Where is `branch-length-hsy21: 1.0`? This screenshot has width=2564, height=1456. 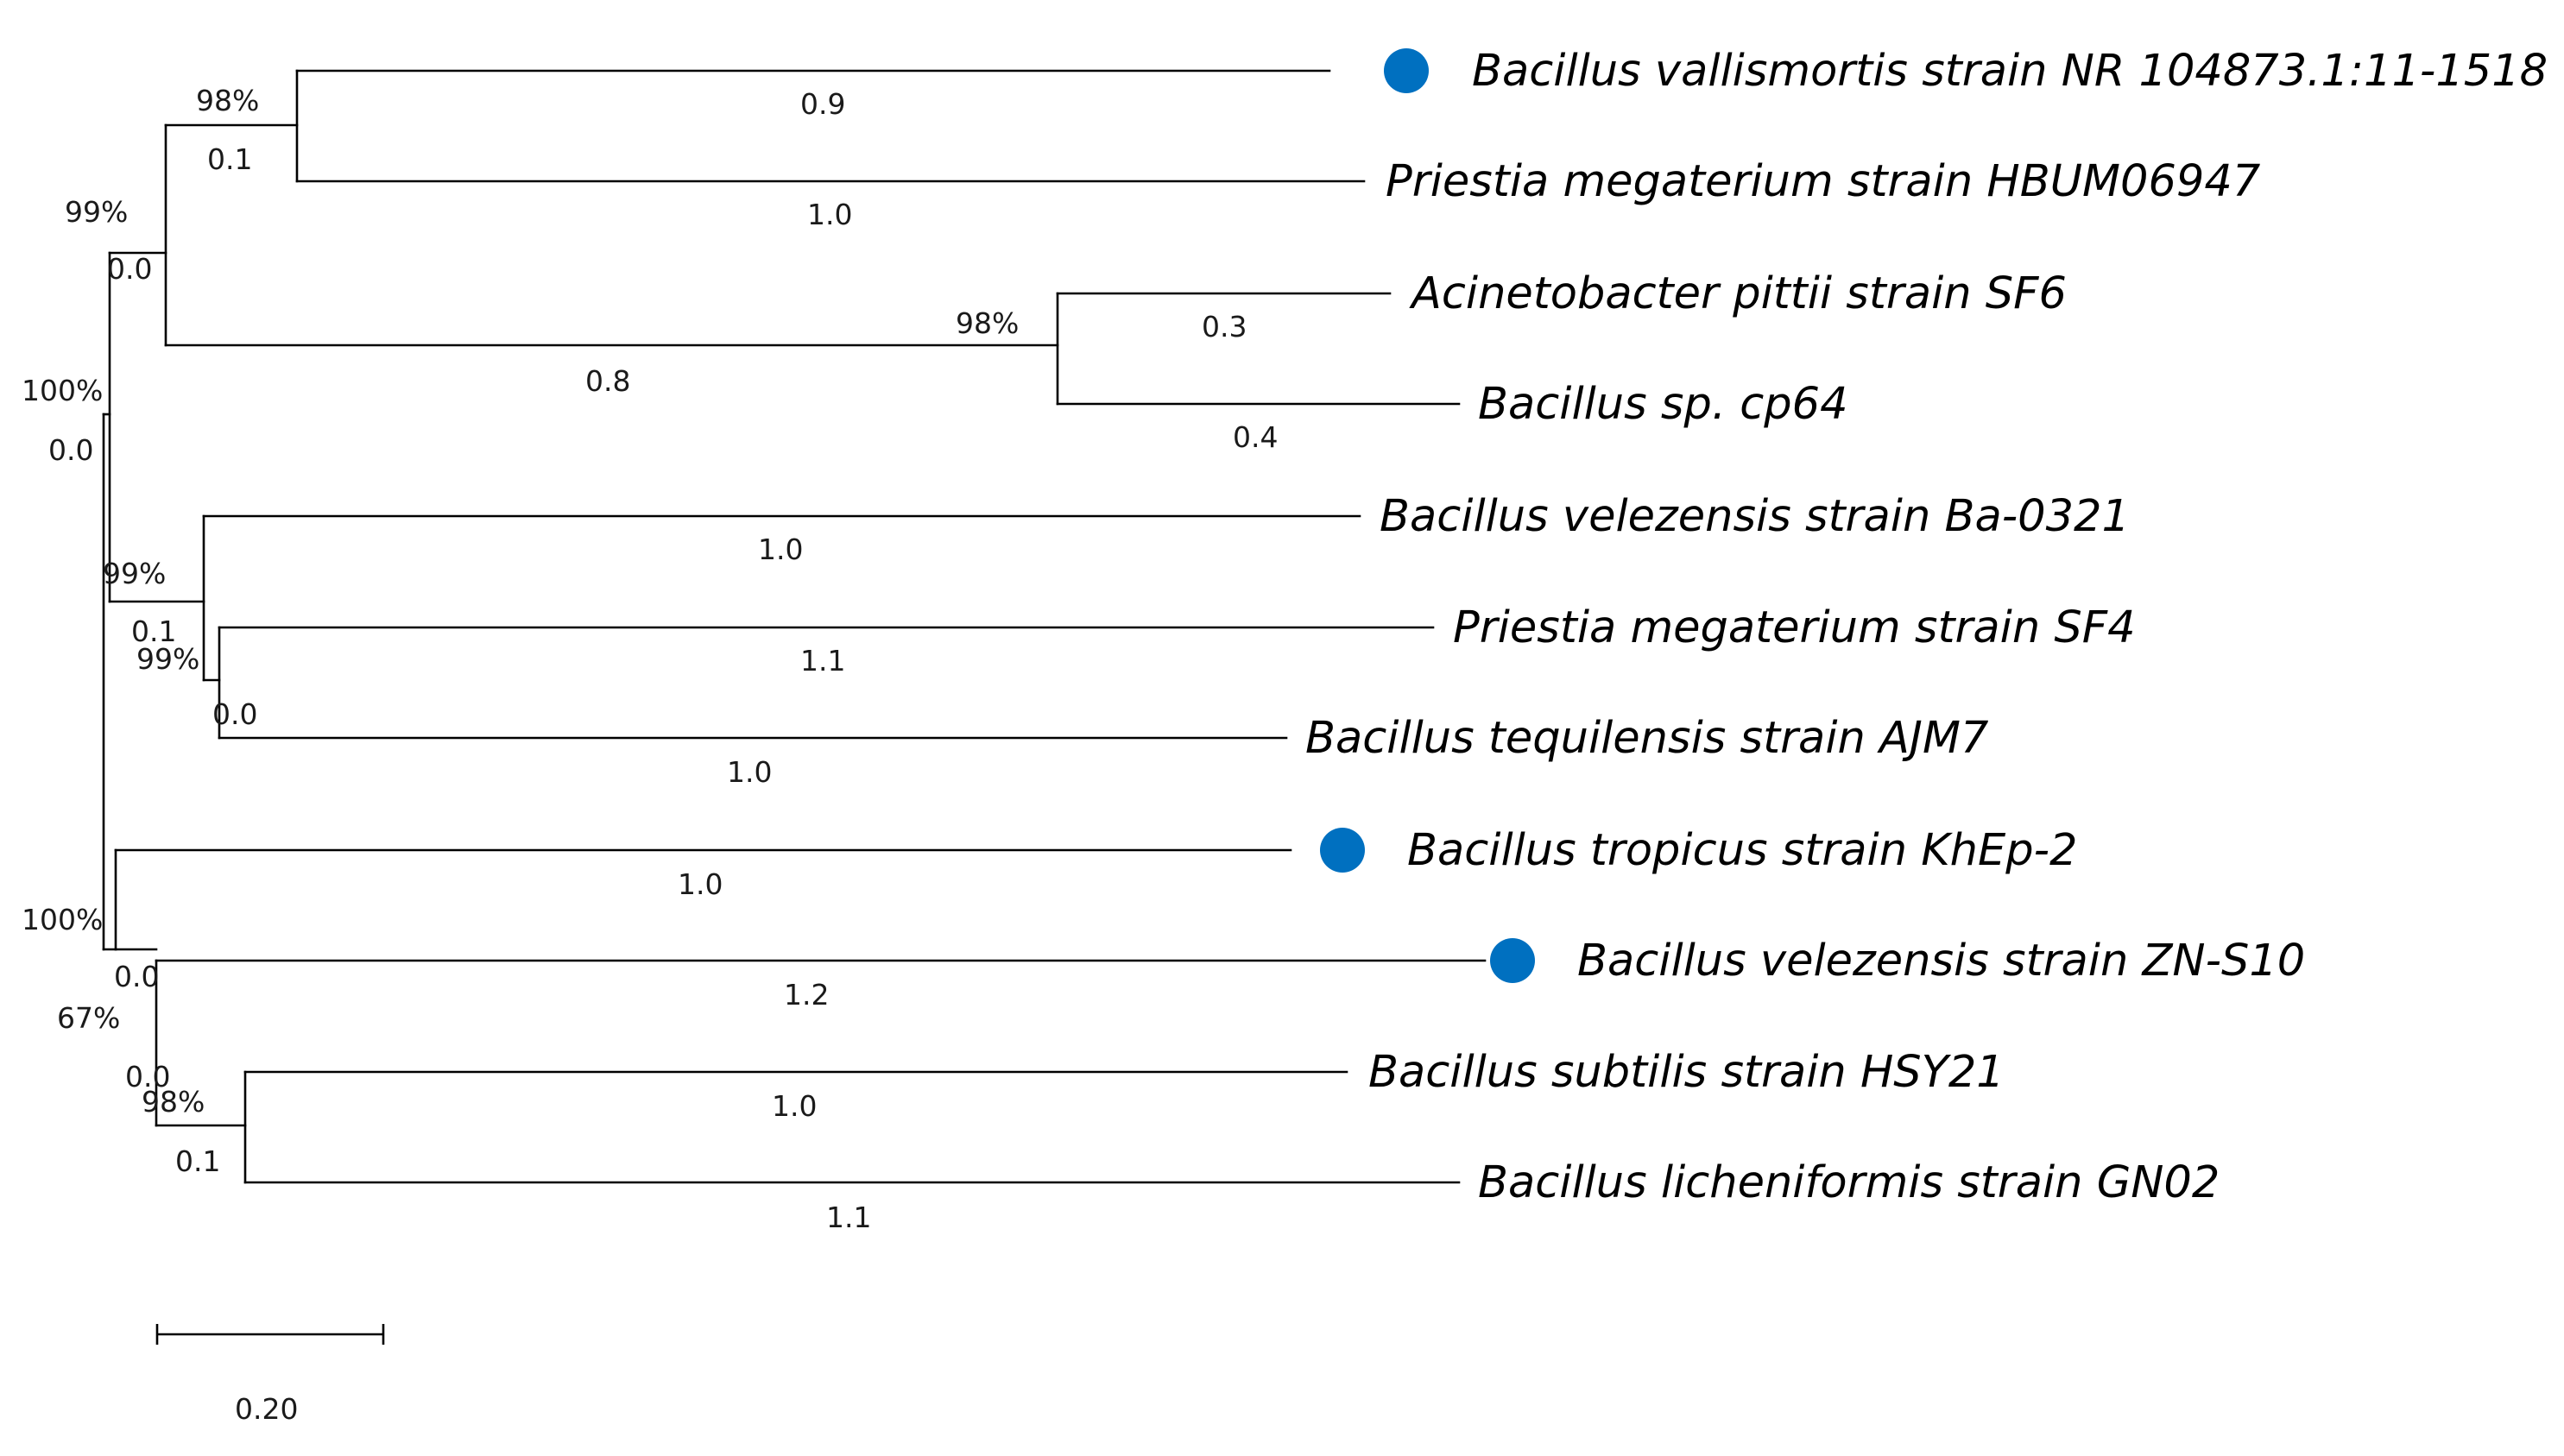
branch-length-hsy21: 1.0 is located at coordinates (794, 1106).